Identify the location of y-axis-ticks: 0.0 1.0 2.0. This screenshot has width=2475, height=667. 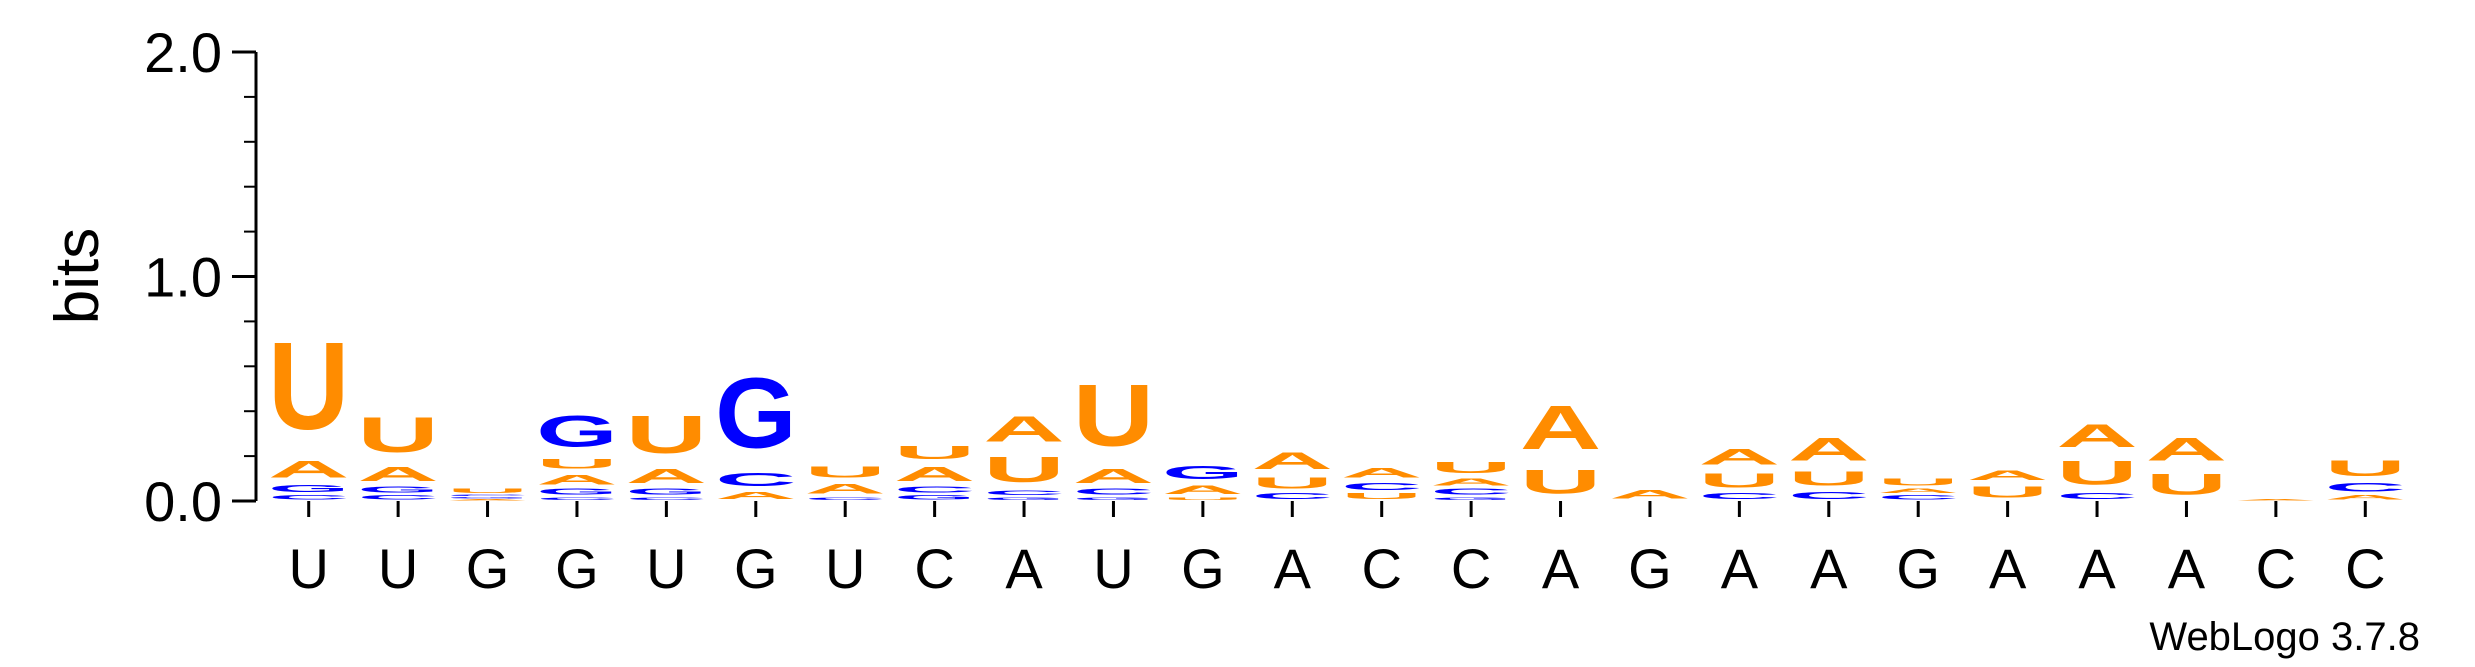
(200, 277).